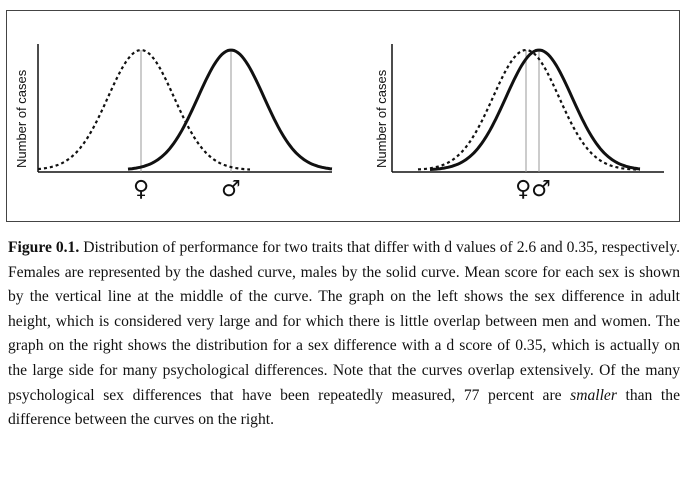 The image size is (688, 504). I want to click on left-panel: Number of cases ♀ ♂, so click(173, 123).